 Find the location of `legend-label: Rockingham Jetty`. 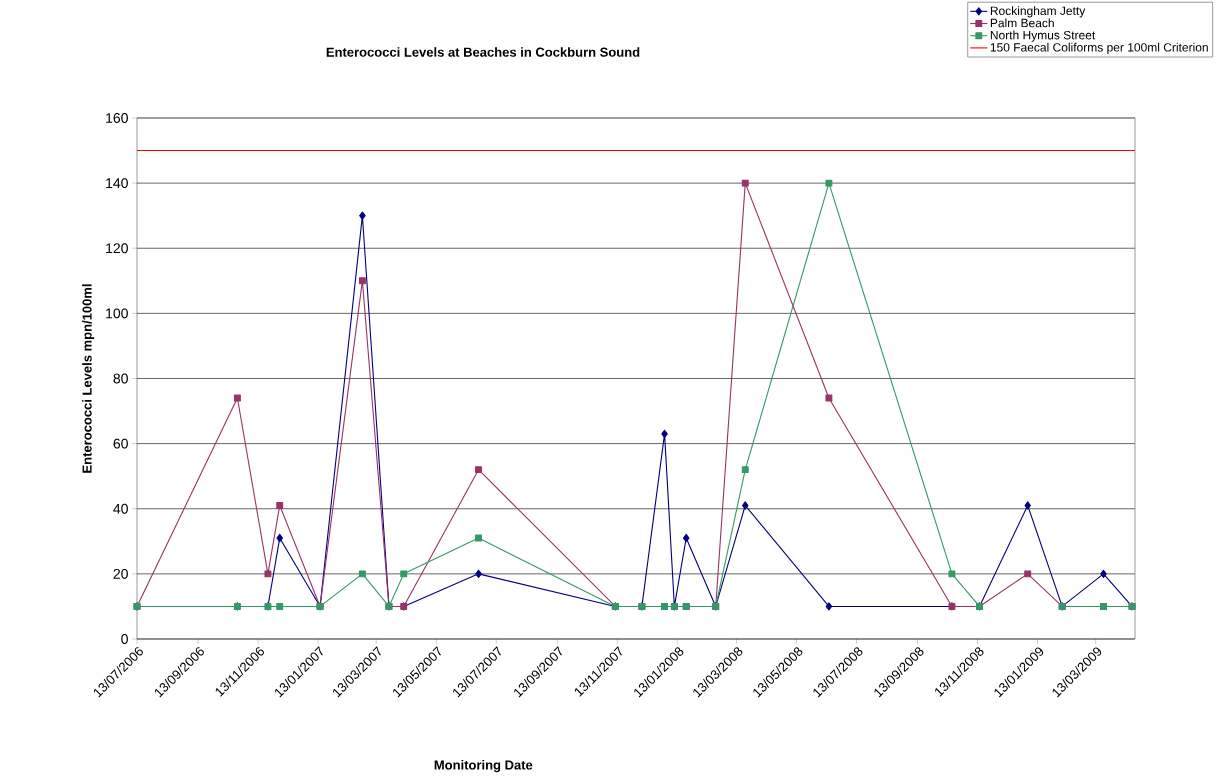

legend-label: Rockingham Jetty is located at coordinates (1038, 12).